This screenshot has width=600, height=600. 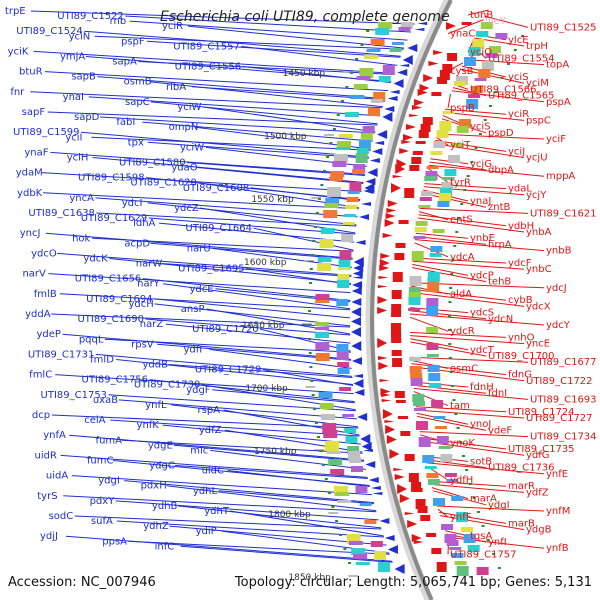 What do you see at coordinates (199, 248) in the screenshot?
I see `gene-label: narU` at bounding box center [199, 248].